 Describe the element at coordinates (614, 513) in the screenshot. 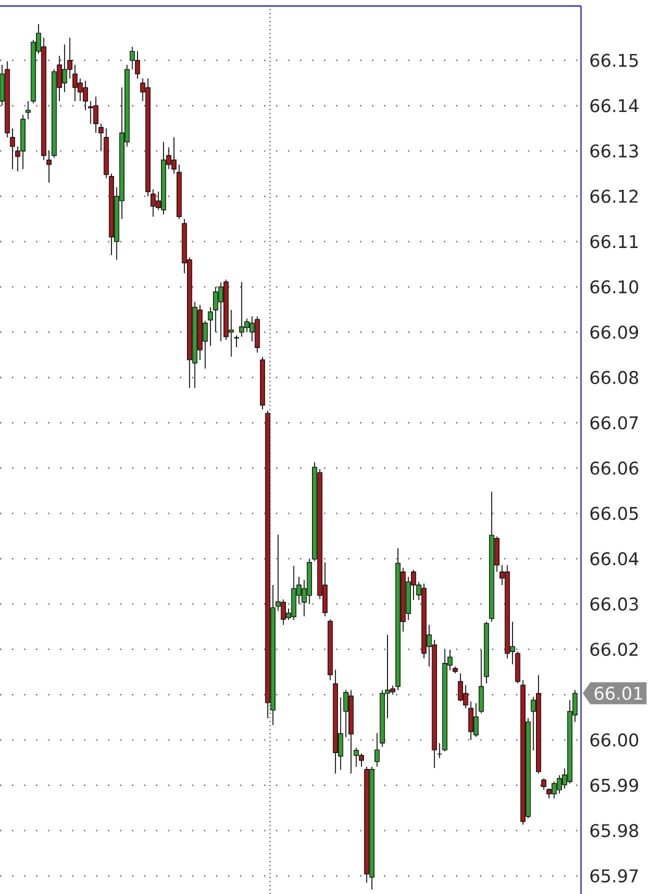

I see `y-tick-label: 66.05` at that location.